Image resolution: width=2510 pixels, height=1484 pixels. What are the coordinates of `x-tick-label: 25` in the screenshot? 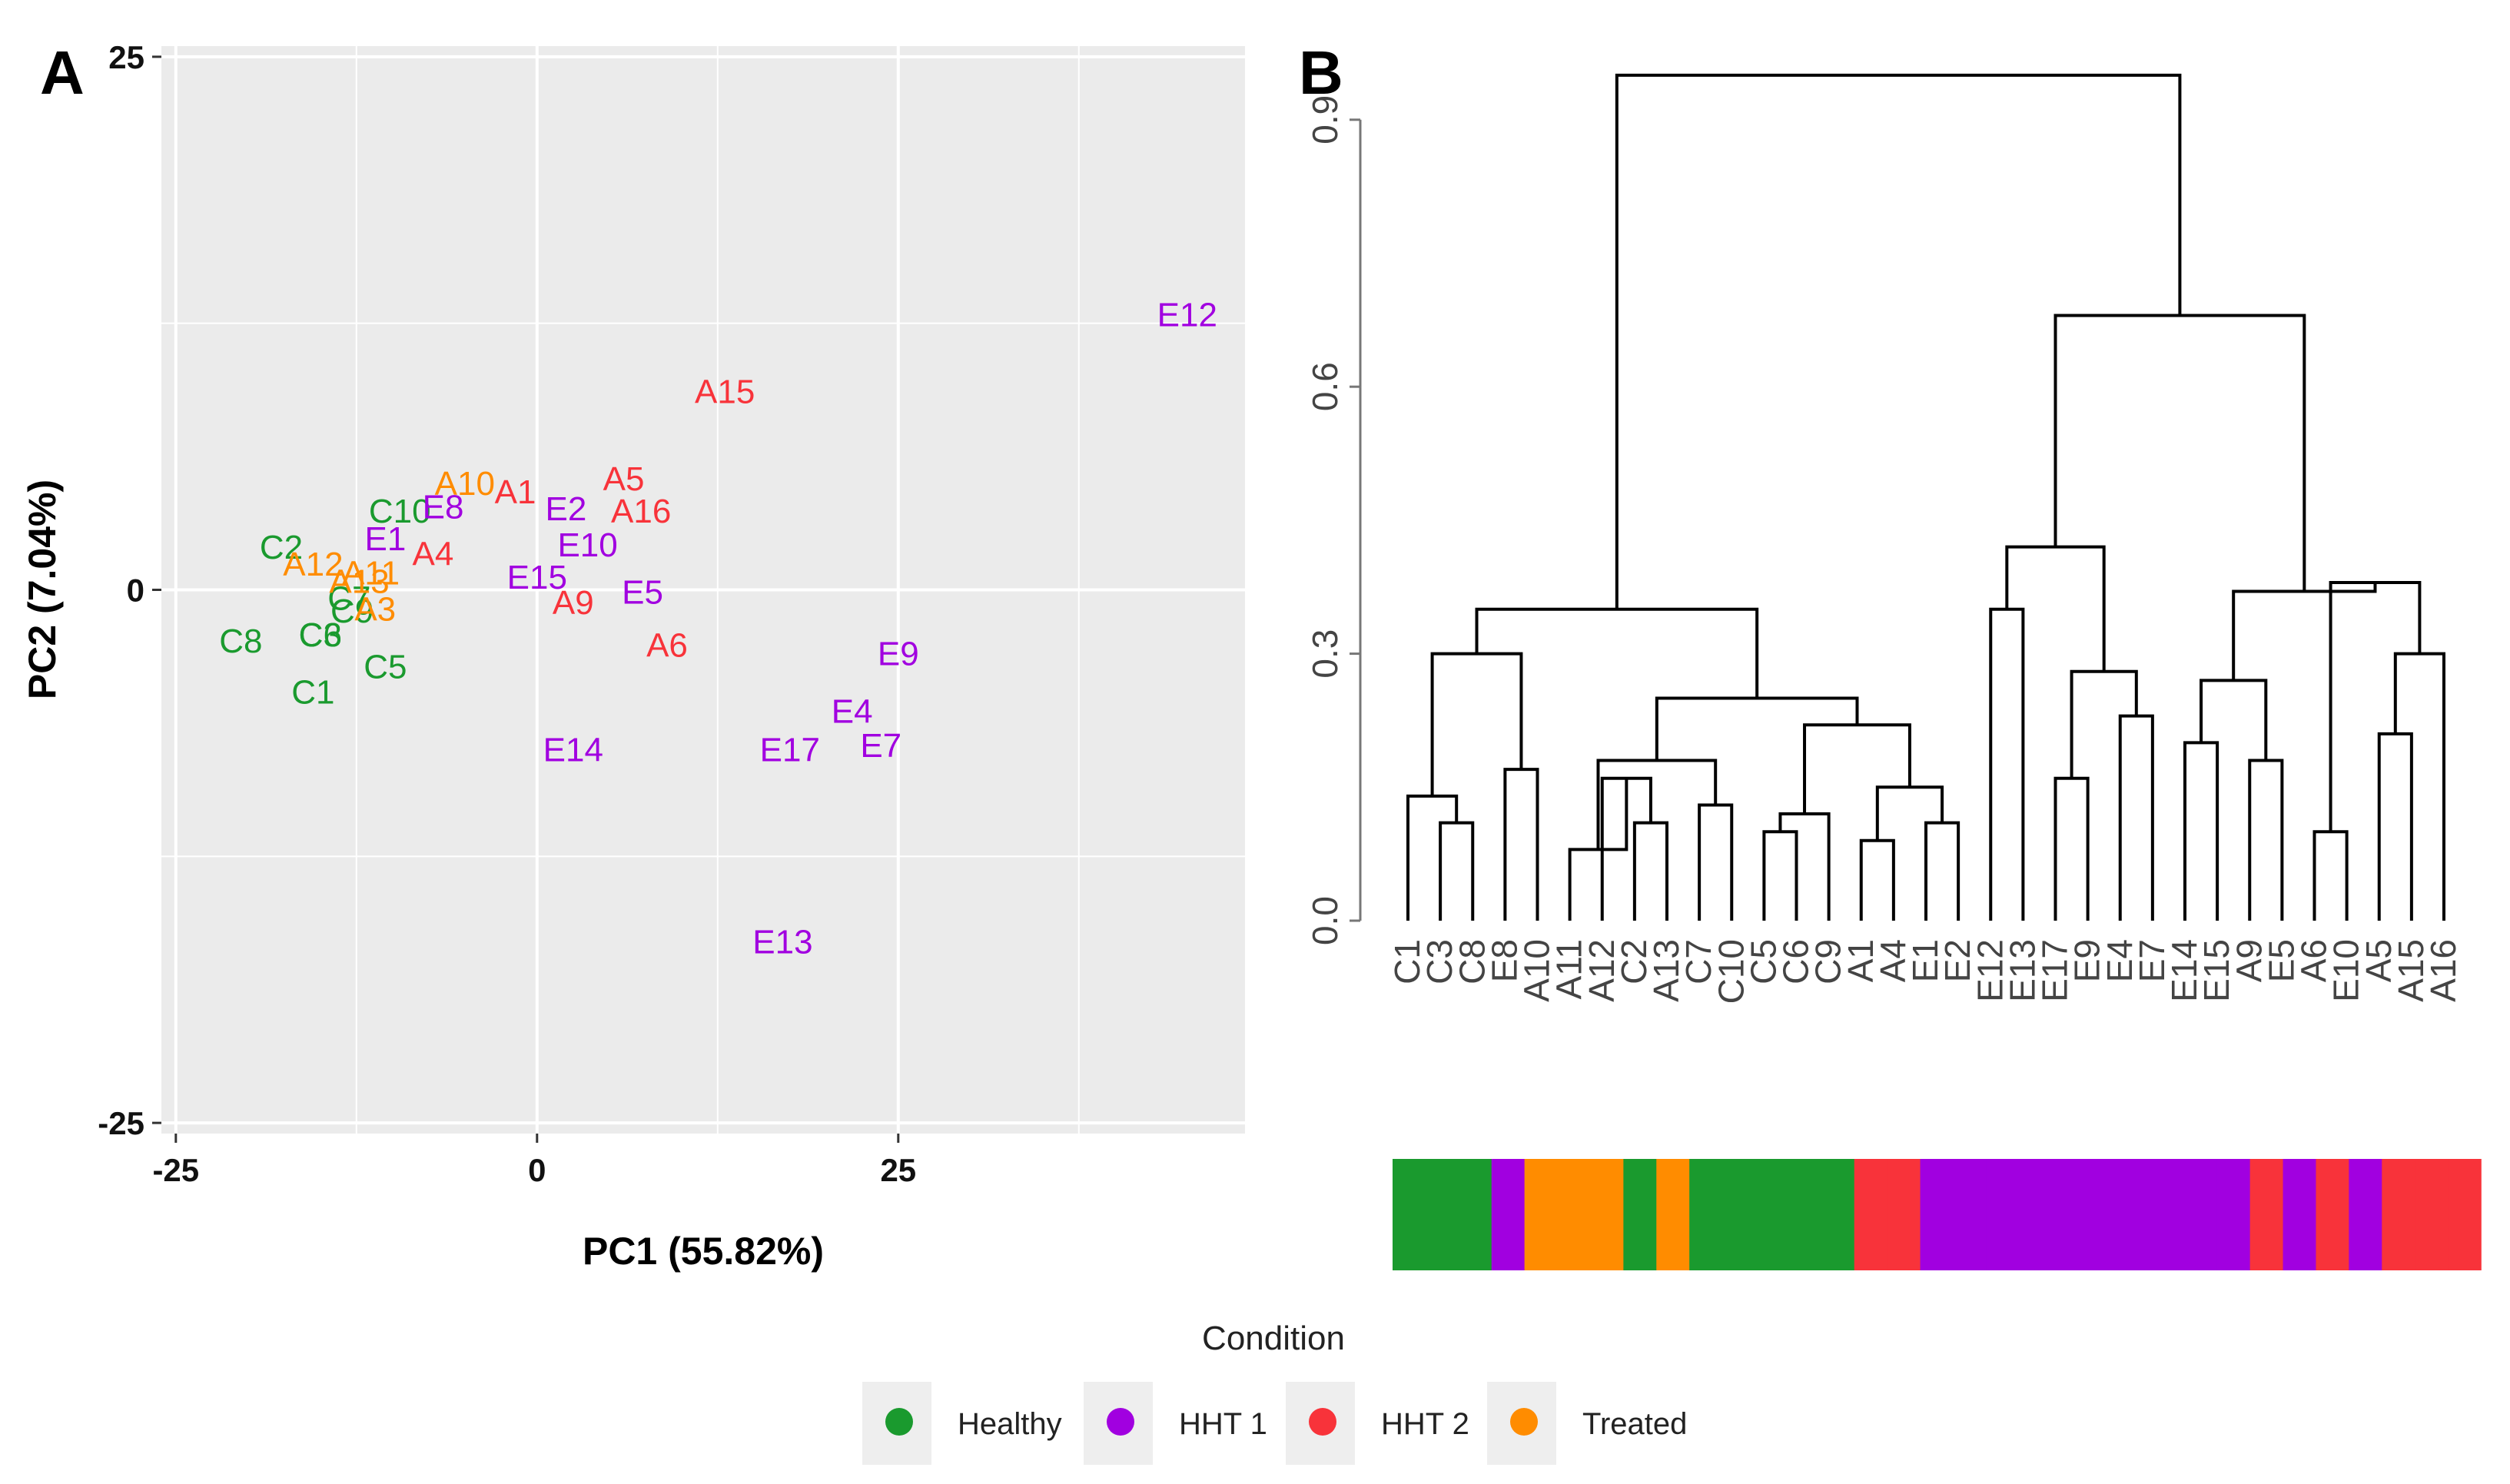 It's located at (898, 1170).